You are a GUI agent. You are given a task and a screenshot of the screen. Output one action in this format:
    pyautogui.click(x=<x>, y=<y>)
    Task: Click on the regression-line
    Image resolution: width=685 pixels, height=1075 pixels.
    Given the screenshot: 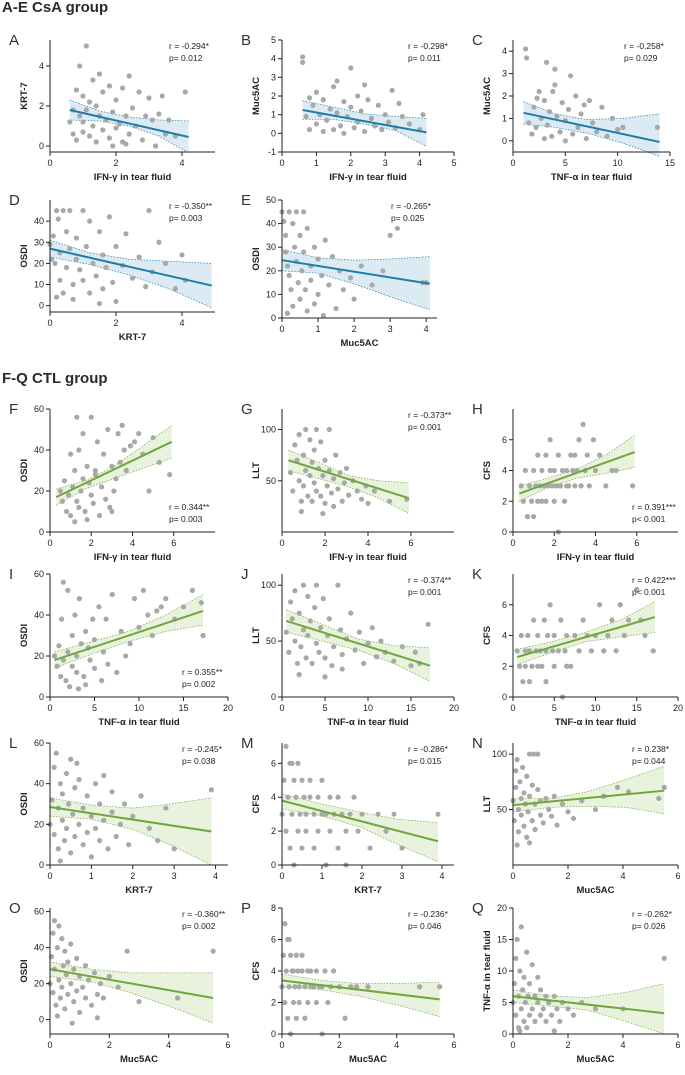 What is the action you would take?
    pyautogui.click(x=355, y=272)
    